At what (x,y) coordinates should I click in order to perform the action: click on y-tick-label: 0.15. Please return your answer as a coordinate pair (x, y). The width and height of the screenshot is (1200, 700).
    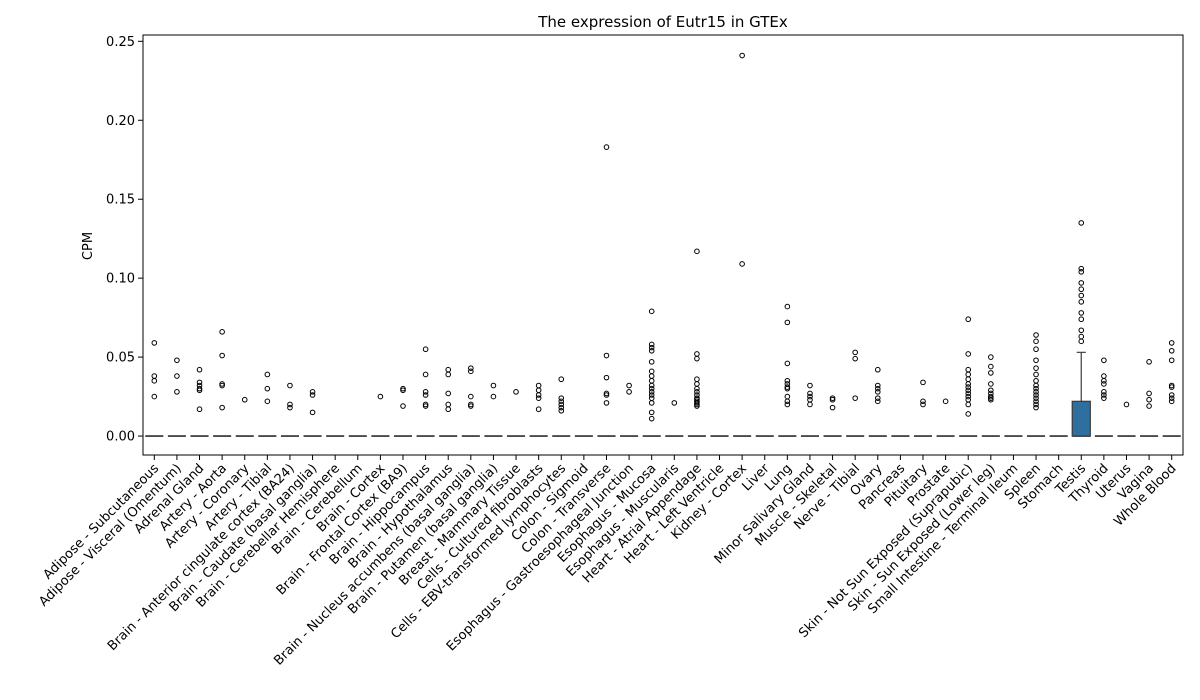
    Looking at the image, I should click on (120, 200).